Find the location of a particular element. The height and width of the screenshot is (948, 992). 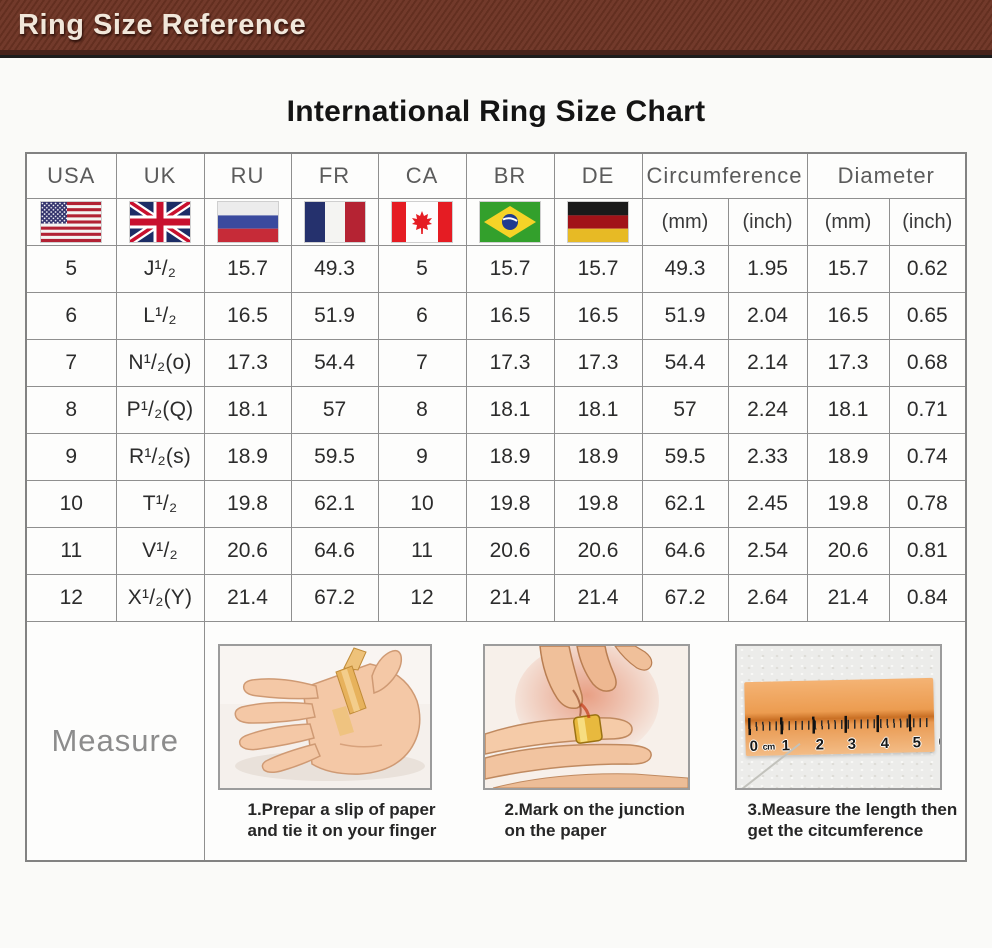

banner: Ring Size Reference is located at coordinates (496, 27).